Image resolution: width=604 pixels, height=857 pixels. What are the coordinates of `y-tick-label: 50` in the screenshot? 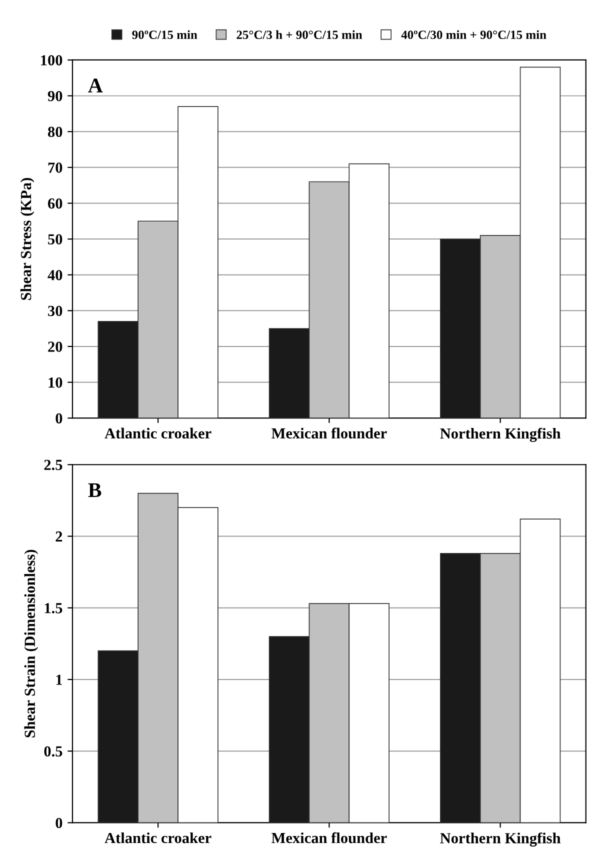 It's located at (55, 239).